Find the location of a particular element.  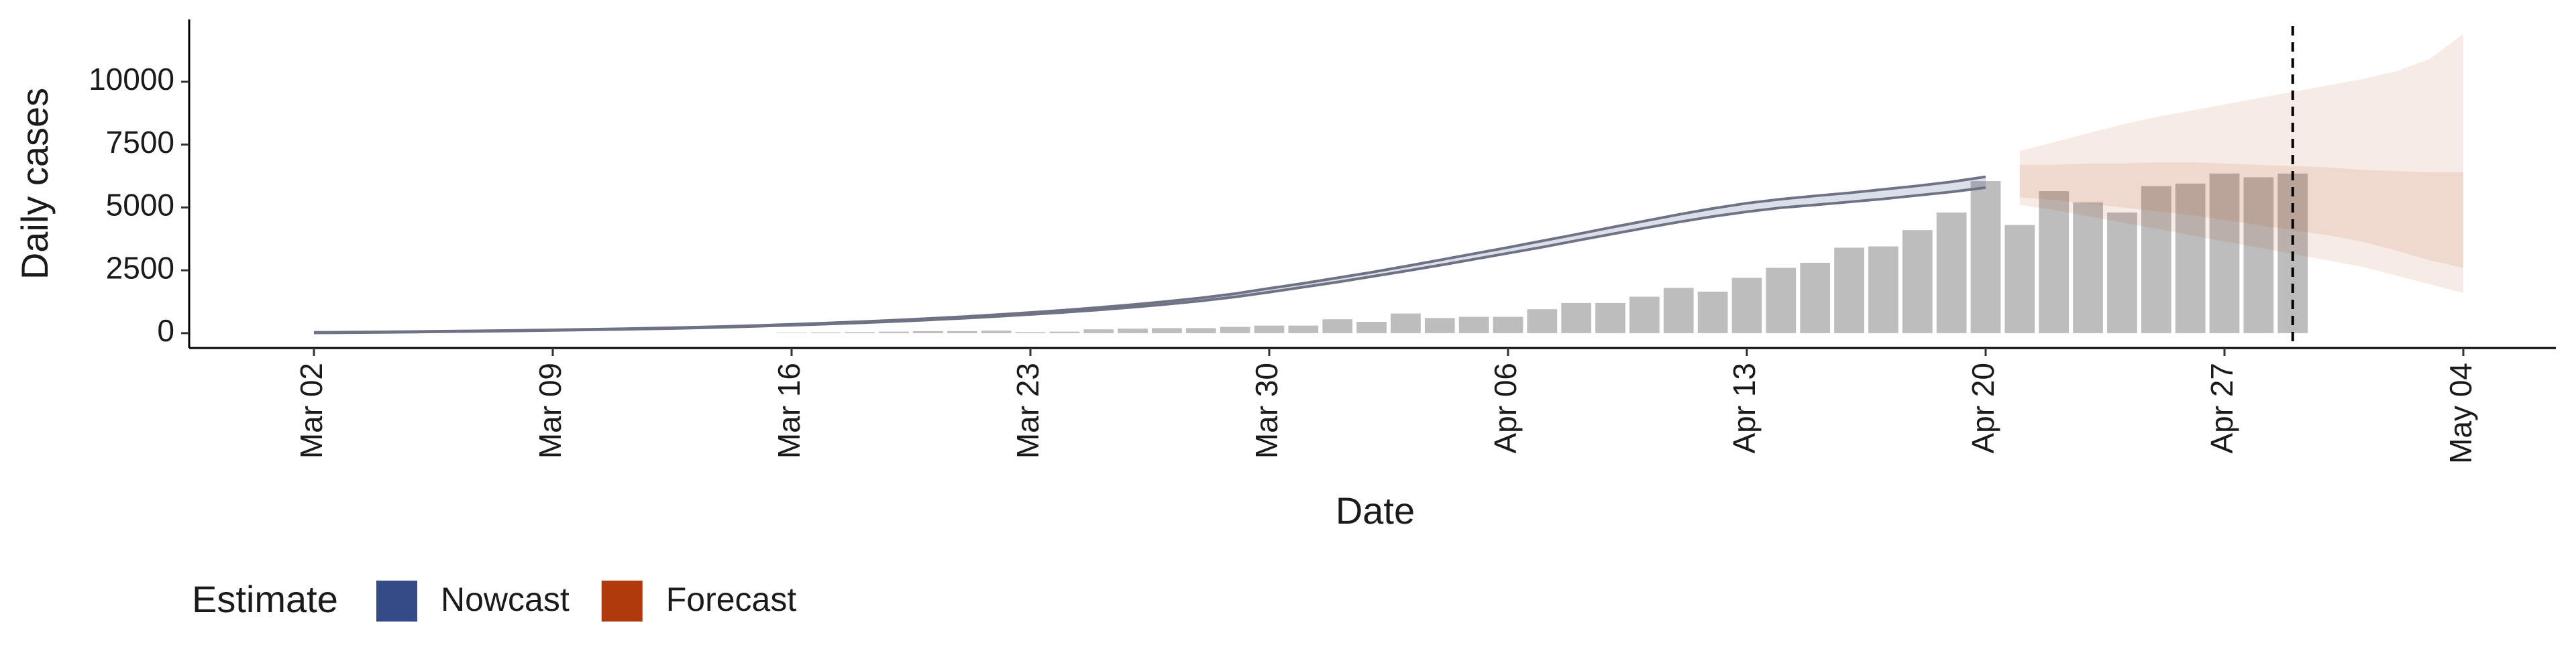

x-tick-label: Mar 30 is located at coordinates (1266, 411).